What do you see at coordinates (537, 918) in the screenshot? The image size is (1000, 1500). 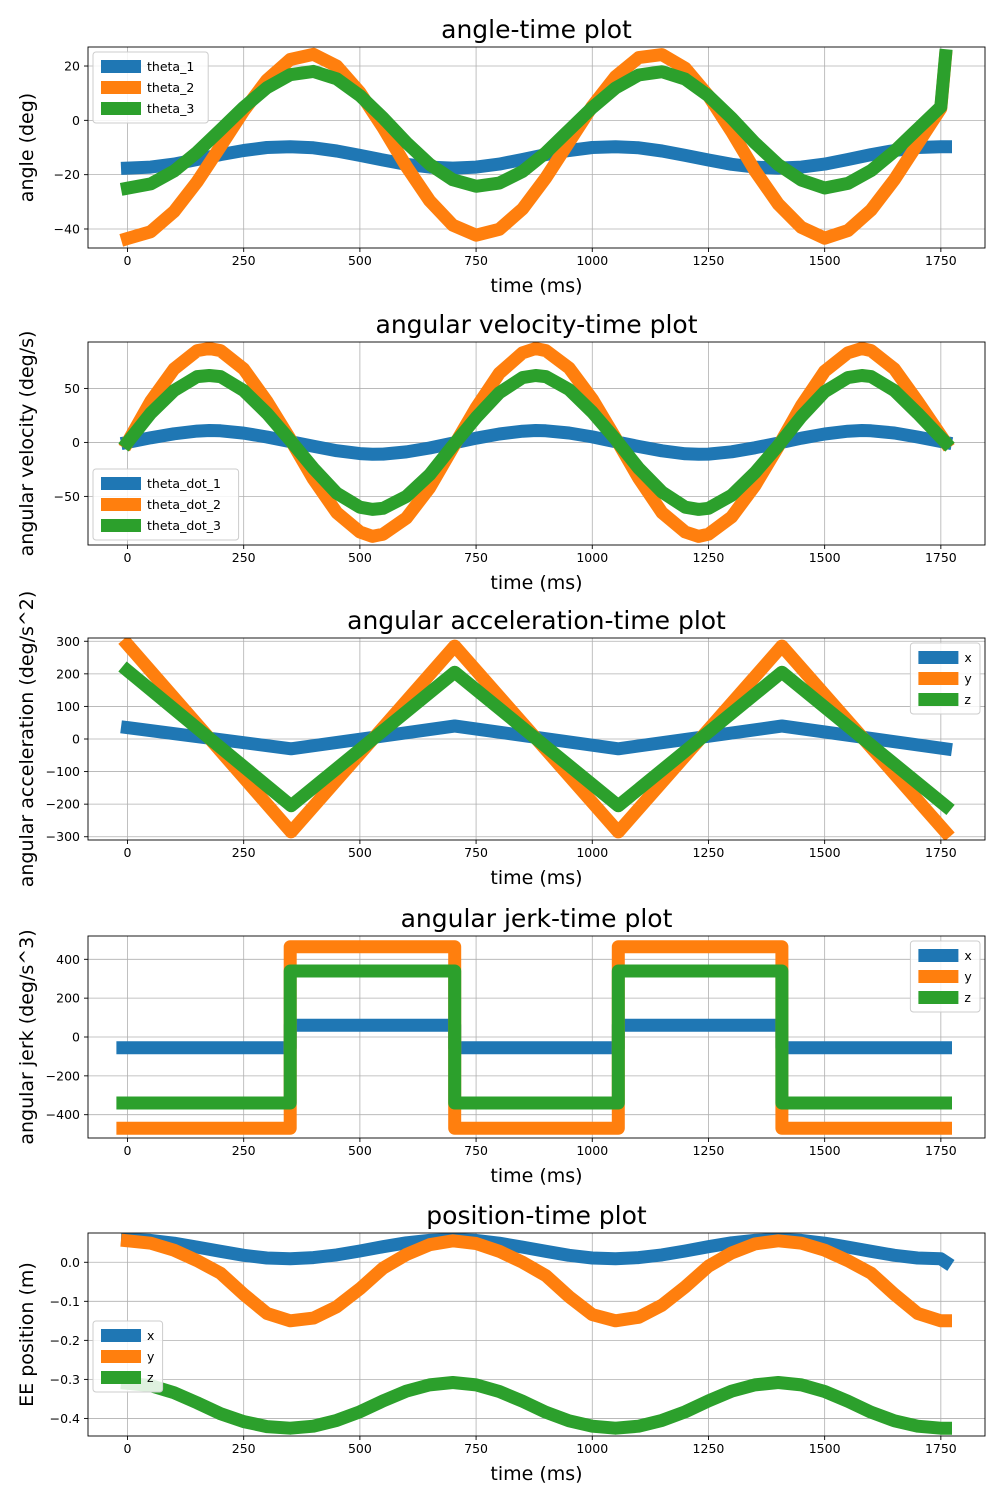 I see `chart-title: angular jerk-time plot` at bounding box center [537, 918].